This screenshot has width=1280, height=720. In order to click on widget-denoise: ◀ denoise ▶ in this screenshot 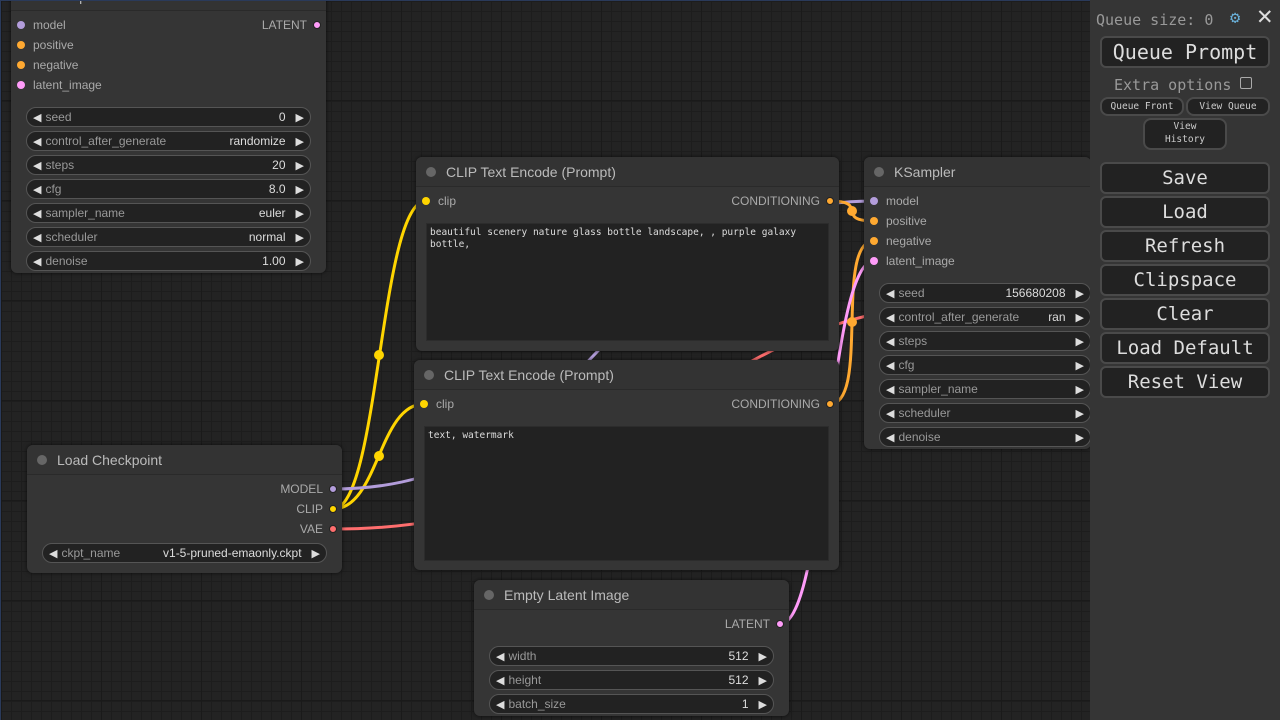, I will do `click(984, 437)`.